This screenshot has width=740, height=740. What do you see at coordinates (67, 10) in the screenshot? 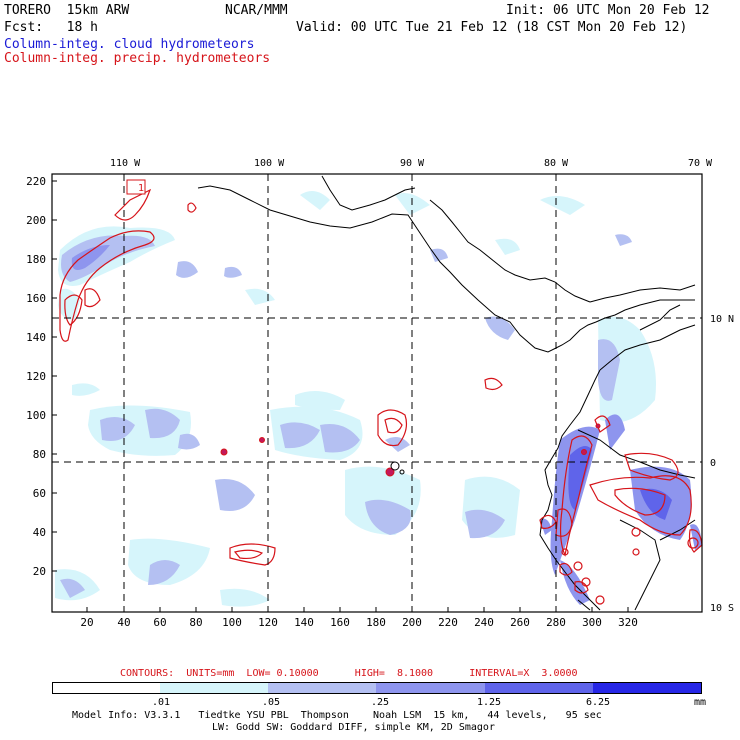
I see `model-title: TORERO 15km ARW` at bounding box center [67, 10].